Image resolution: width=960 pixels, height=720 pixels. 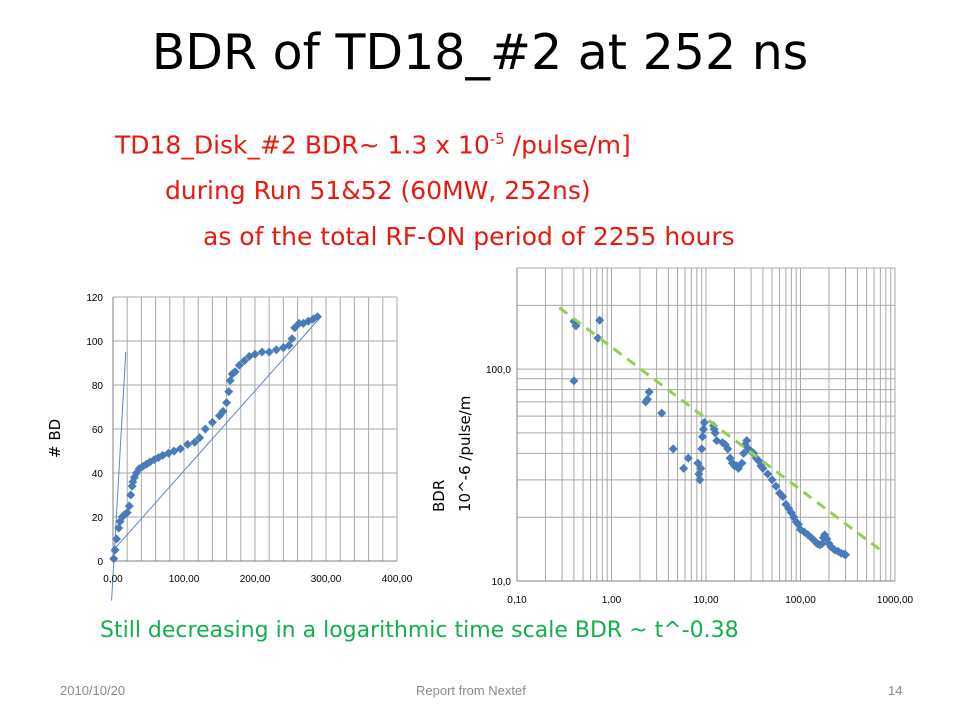 I want to click on chart1-fit-lines, so click(x=215, y=459).